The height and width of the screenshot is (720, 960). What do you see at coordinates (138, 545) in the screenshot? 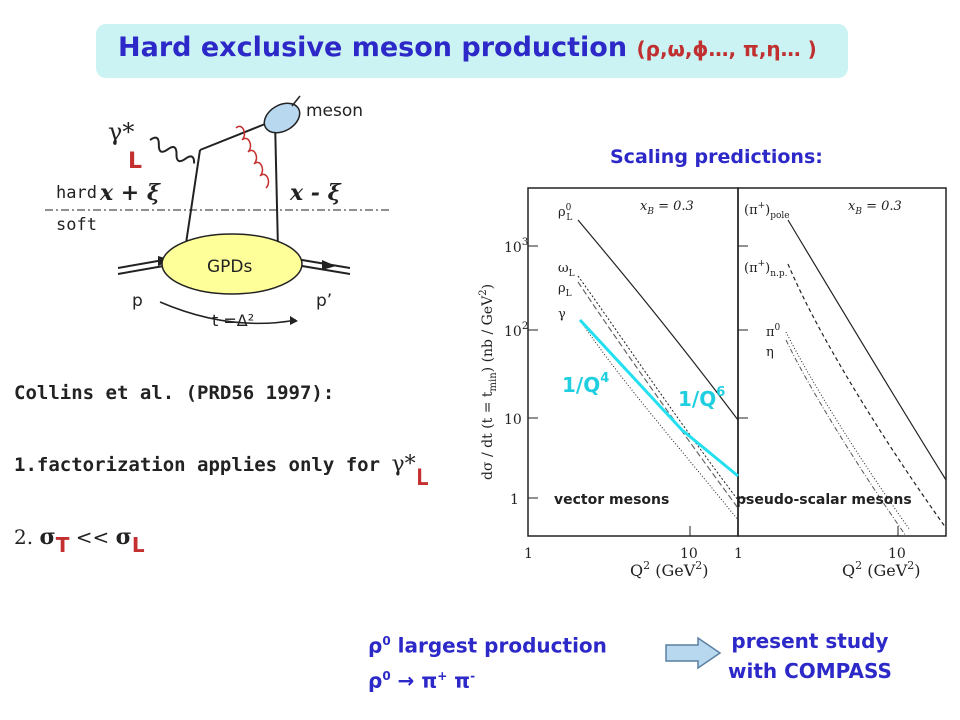
I see `sigma-l: L` at bounding box center [138, 545].